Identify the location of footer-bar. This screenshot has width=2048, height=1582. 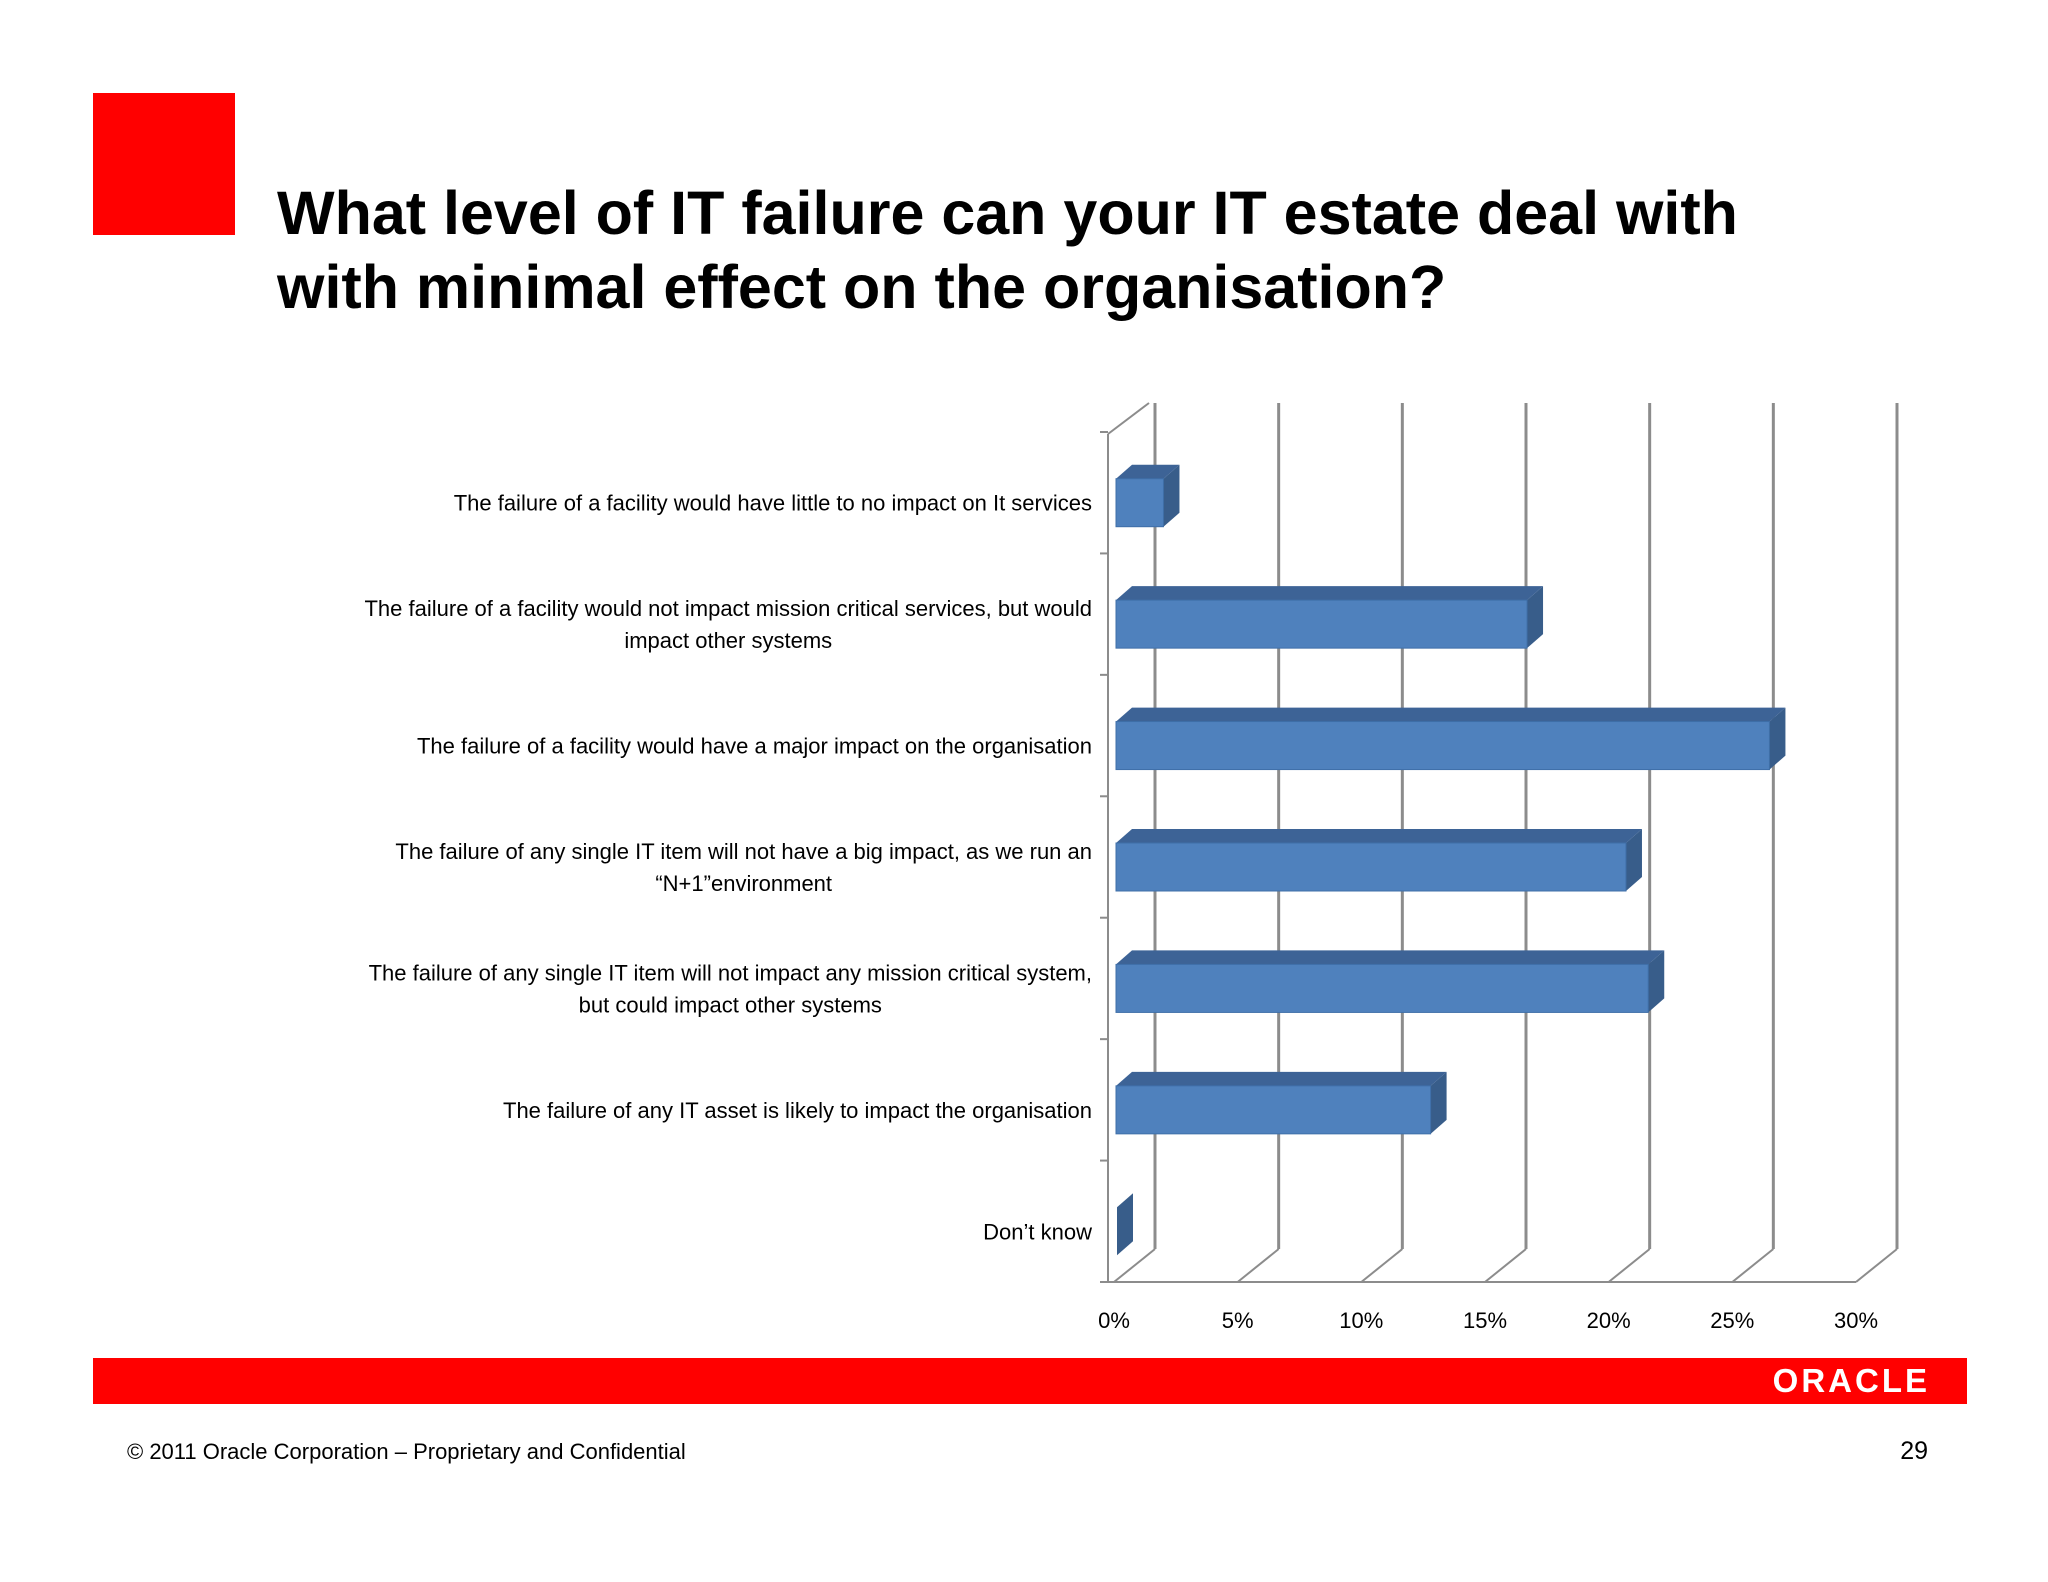
(1030, 1381).